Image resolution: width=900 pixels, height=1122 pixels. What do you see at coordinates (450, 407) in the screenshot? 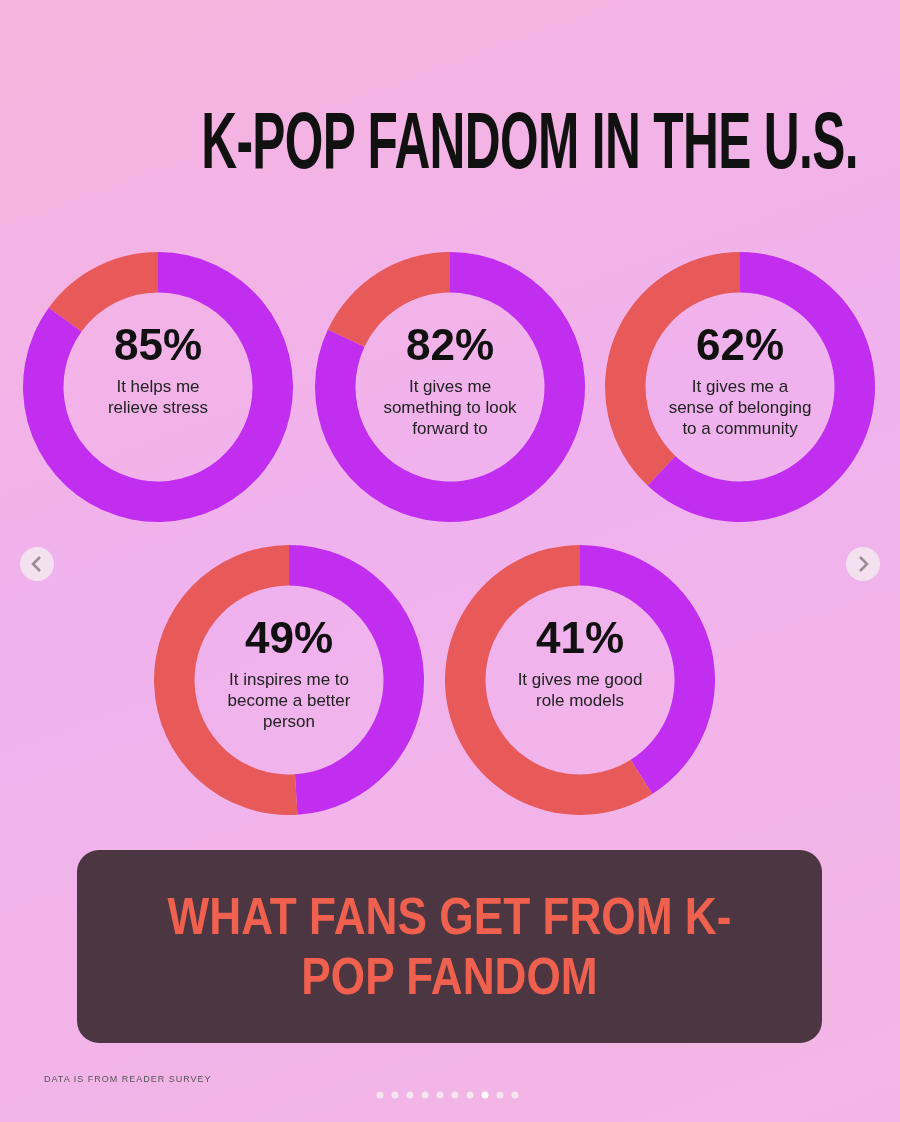
I see `slice-label: It gives me something to look forward to` at bounding box center [450, 407].